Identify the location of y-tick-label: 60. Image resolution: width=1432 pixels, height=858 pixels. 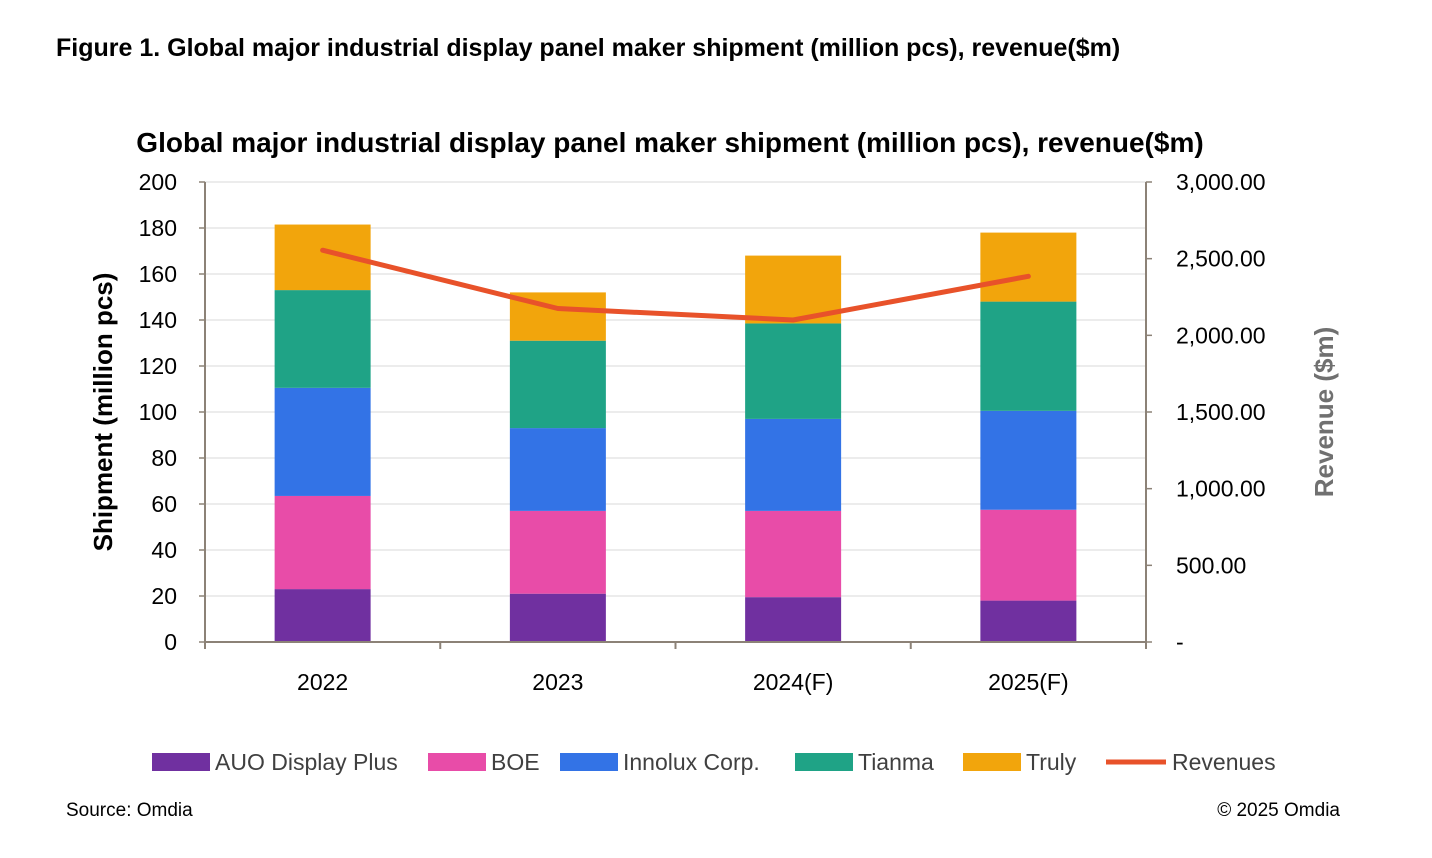
(164, 504).